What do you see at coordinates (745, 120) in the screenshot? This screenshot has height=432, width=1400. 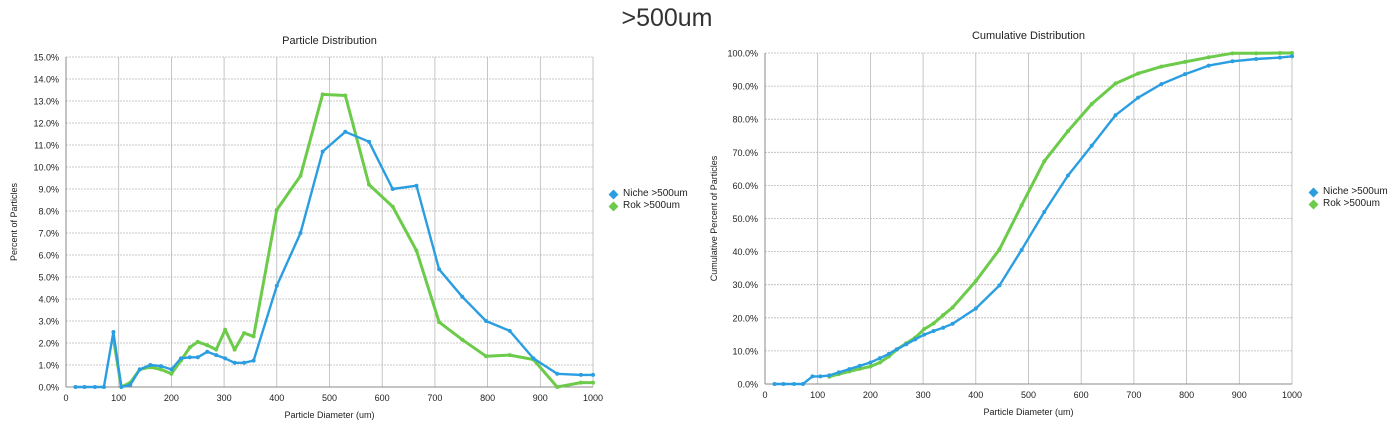 I see `y-tick-label: 80.0%` at bounding box center [745, 120].